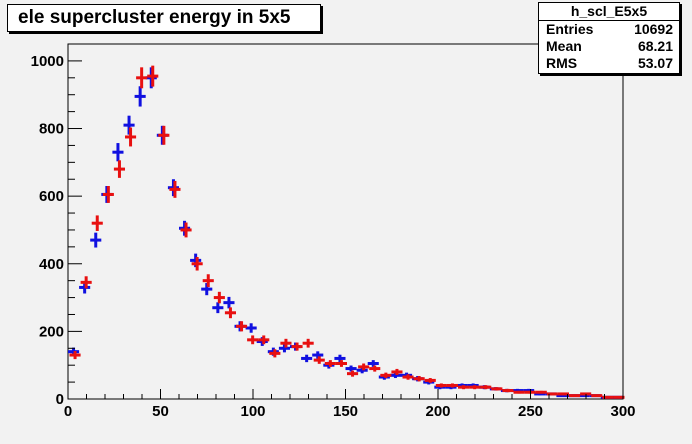 Image resolution: width=692 pixels, height=444 pixels. Describe the element at coordinates (609, 46) in the screenshot. I see `stats-row-mean: Mean 68.21` at that location.